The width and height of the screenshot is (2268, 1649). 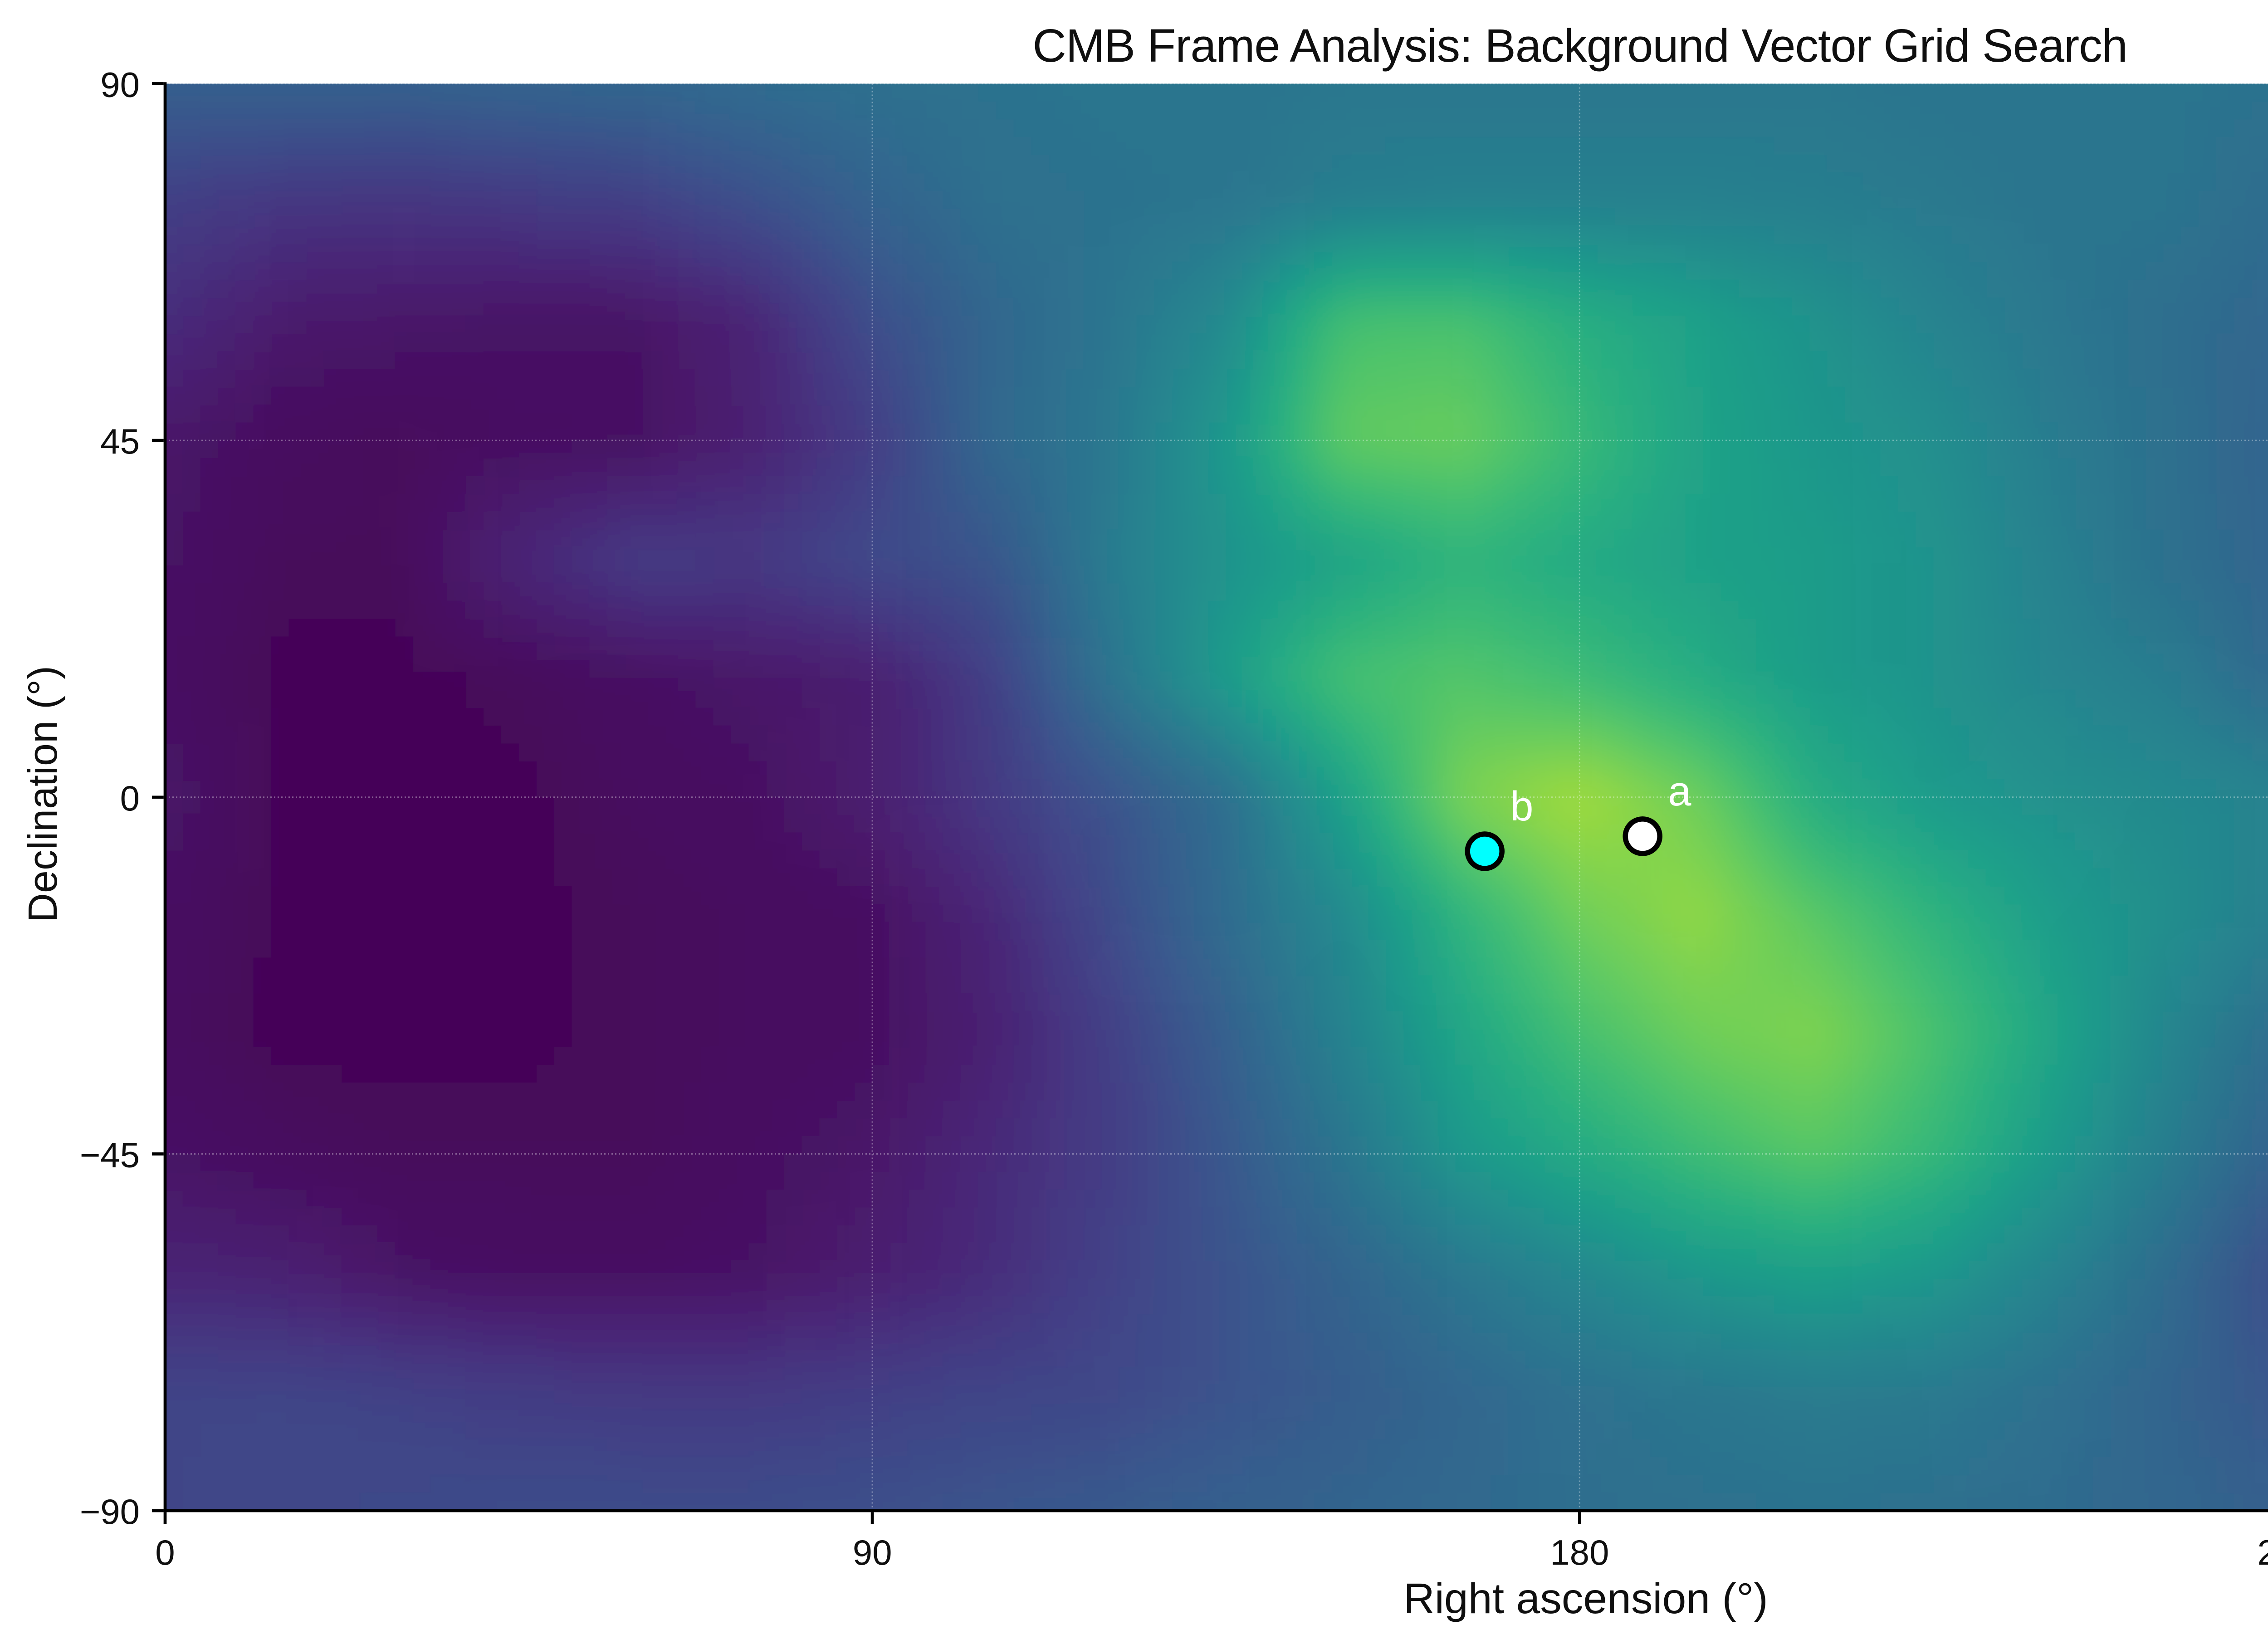 What do you see at coordinates (1579, 1552) in the screenshot?
I see `svg-text: 180` at bounding box center [1579, 1552].